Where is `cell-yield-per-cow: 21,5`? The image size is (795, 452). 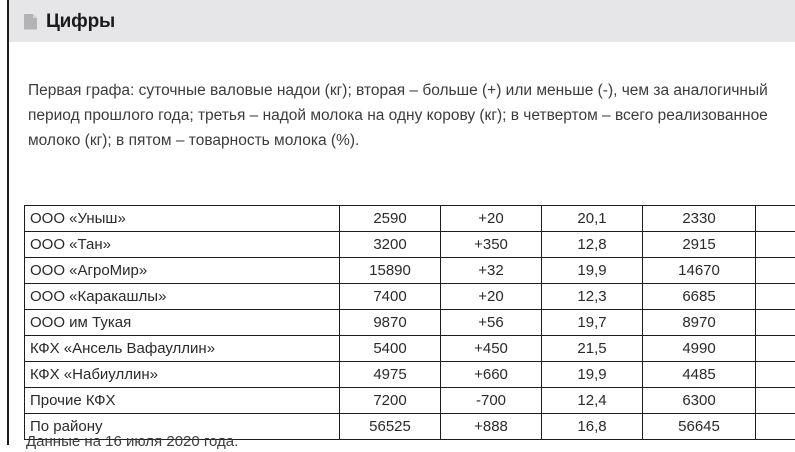 cell-yield-per-cow: 21,5 is located at coordinates (592, 349).